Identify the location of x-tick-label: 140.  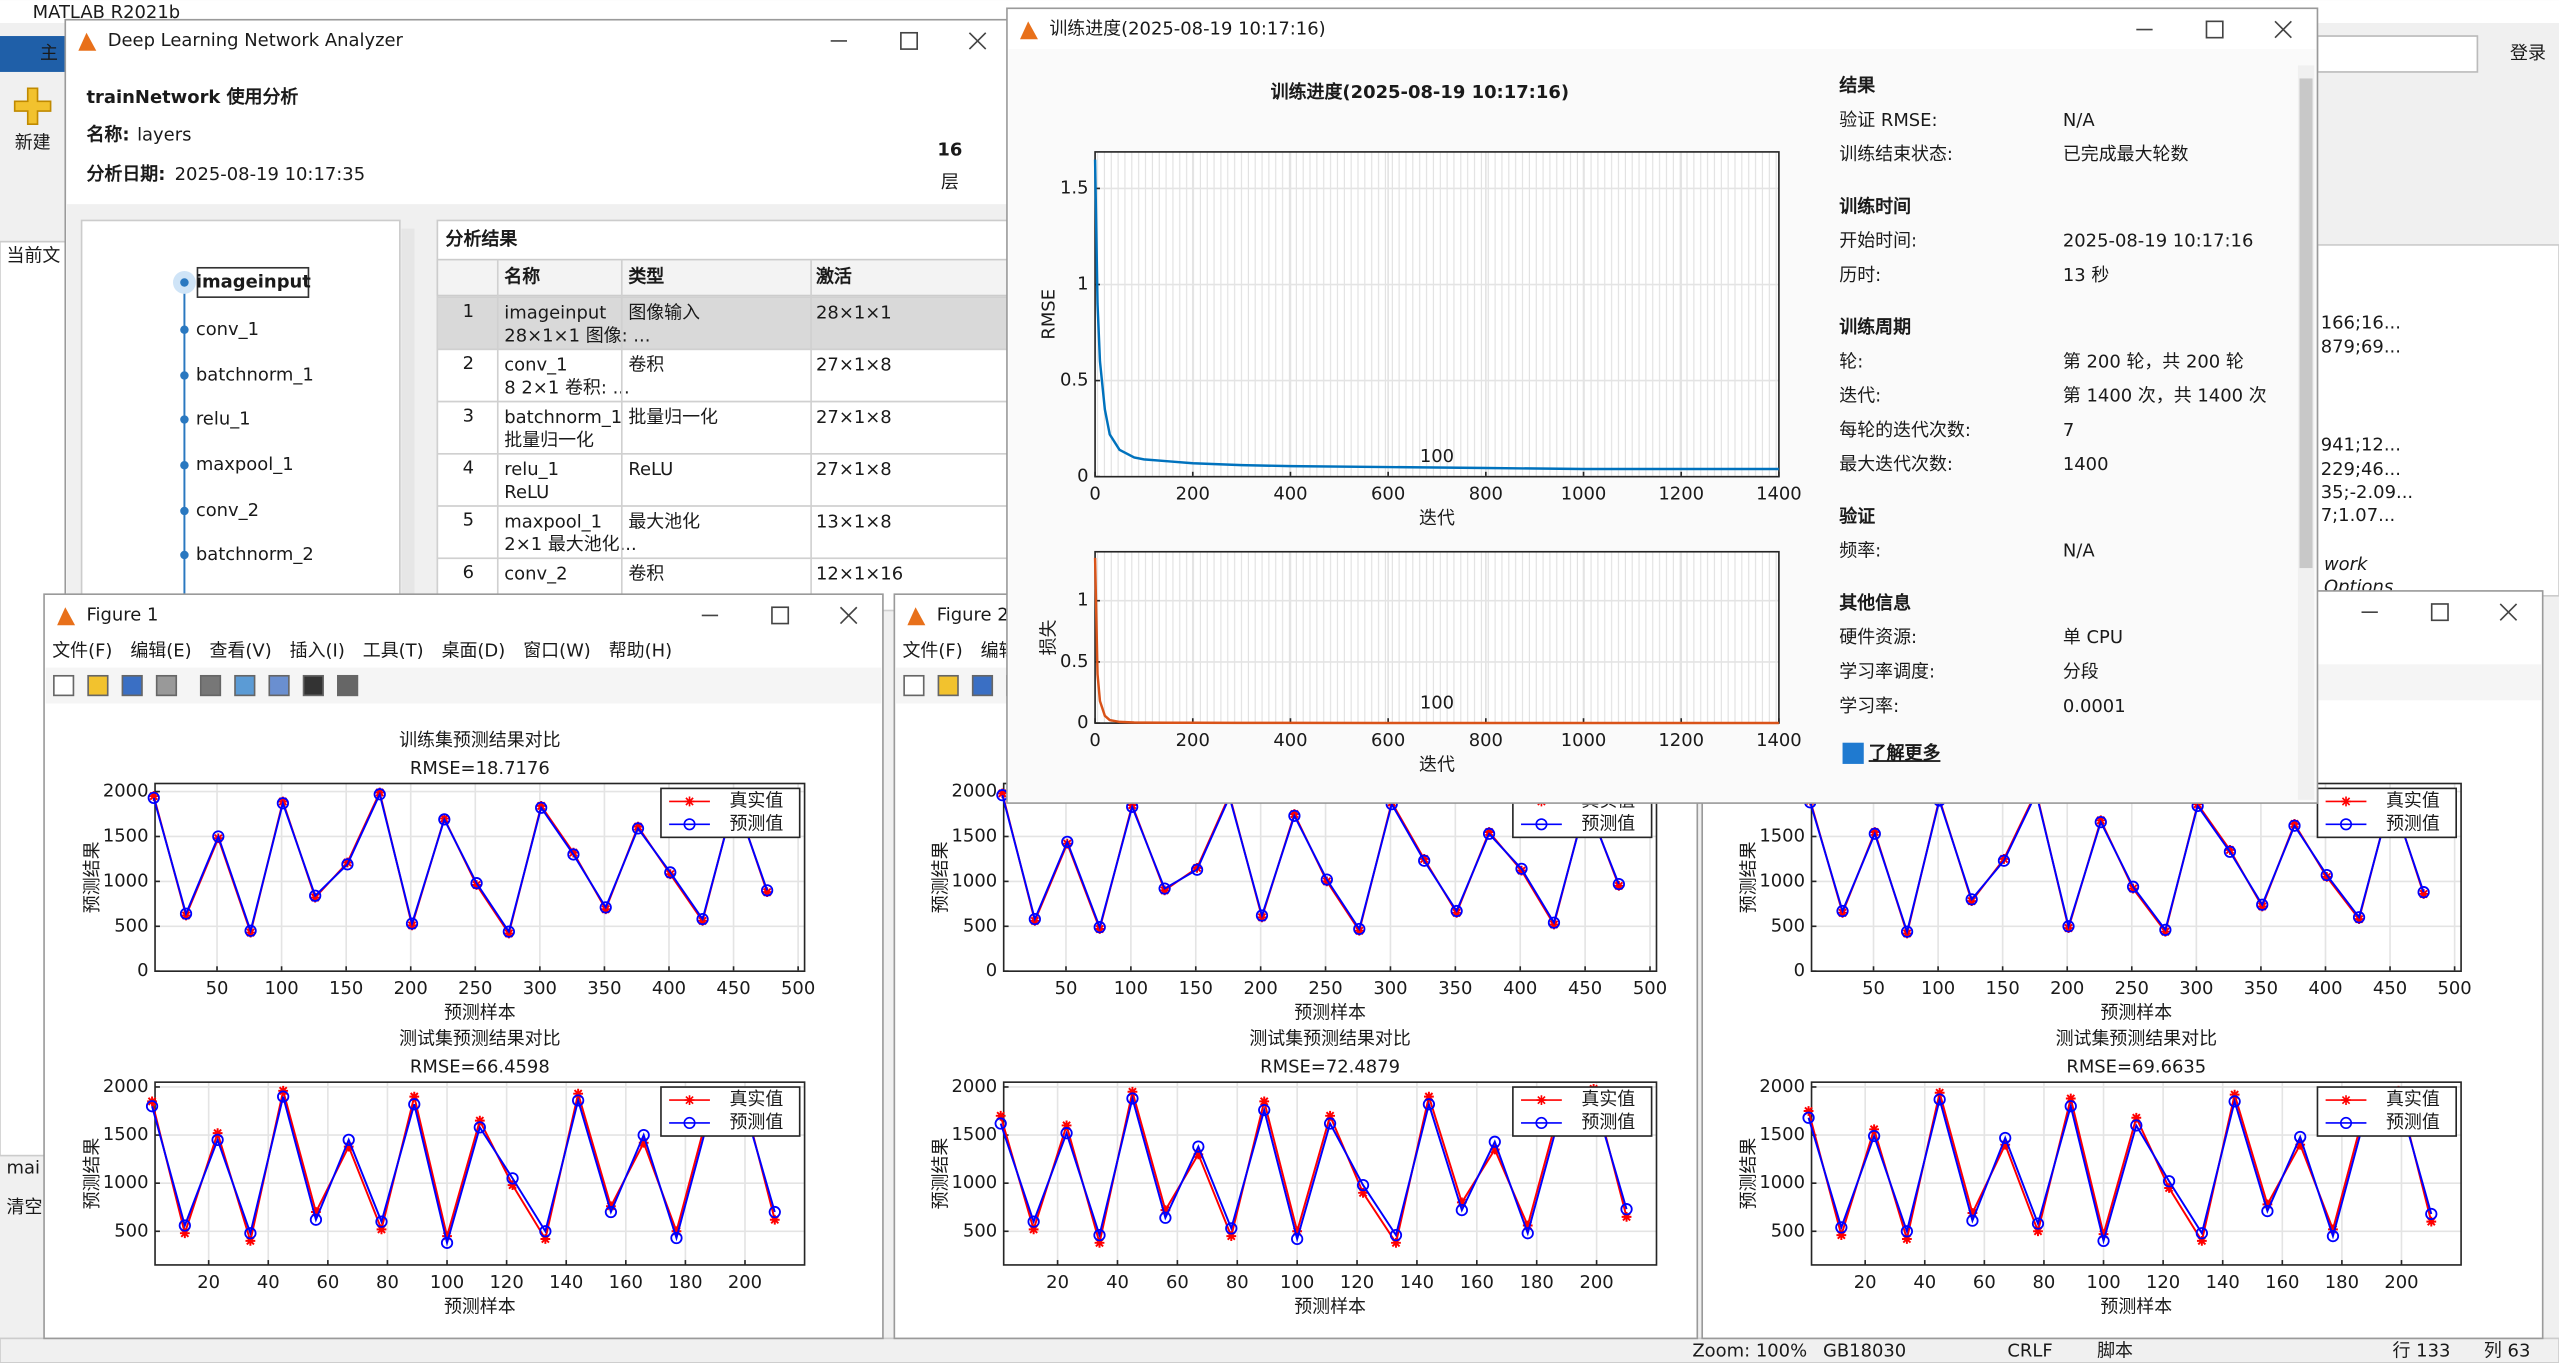
(566, 1282).